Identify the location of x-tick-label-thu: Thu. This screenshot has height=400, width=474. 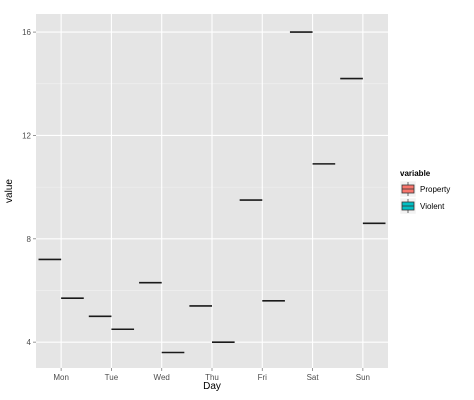
(212, 377).